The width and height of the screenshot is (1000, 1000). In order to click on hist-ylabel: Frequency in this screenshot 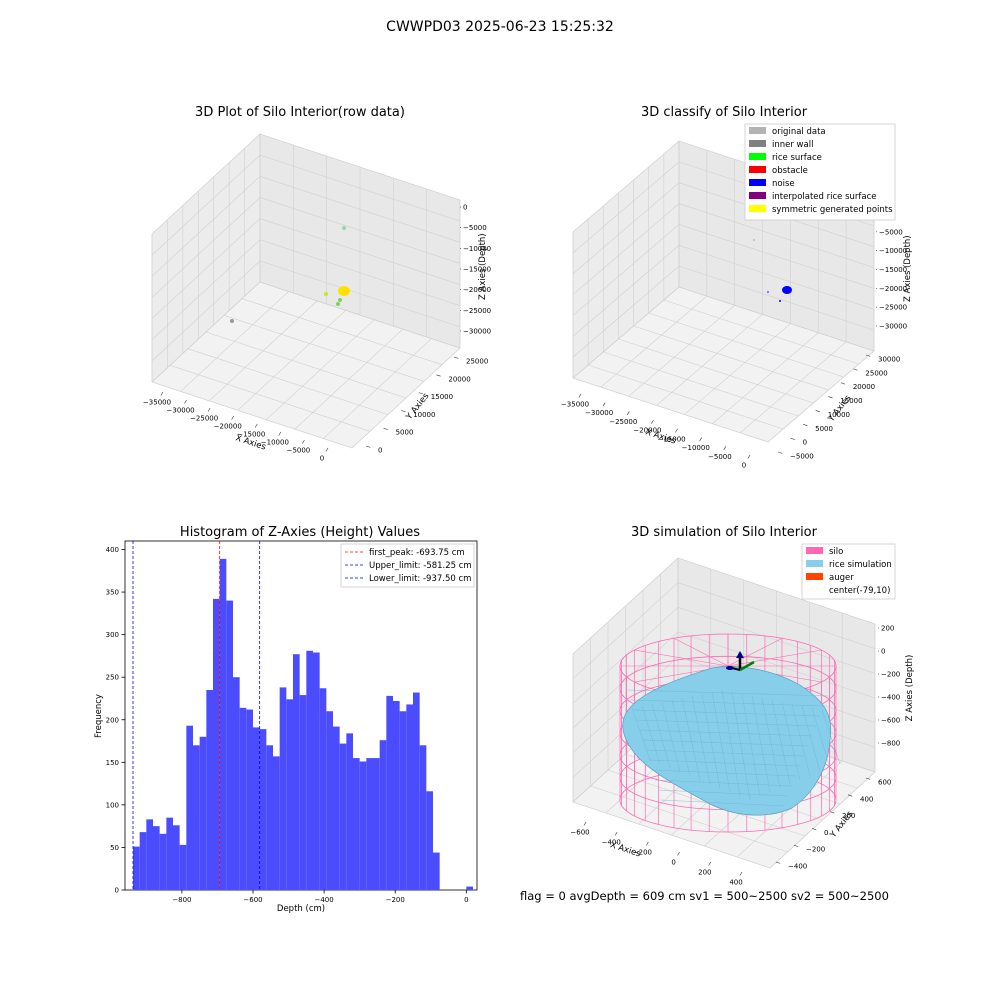, I will do `click(99, 716)`.